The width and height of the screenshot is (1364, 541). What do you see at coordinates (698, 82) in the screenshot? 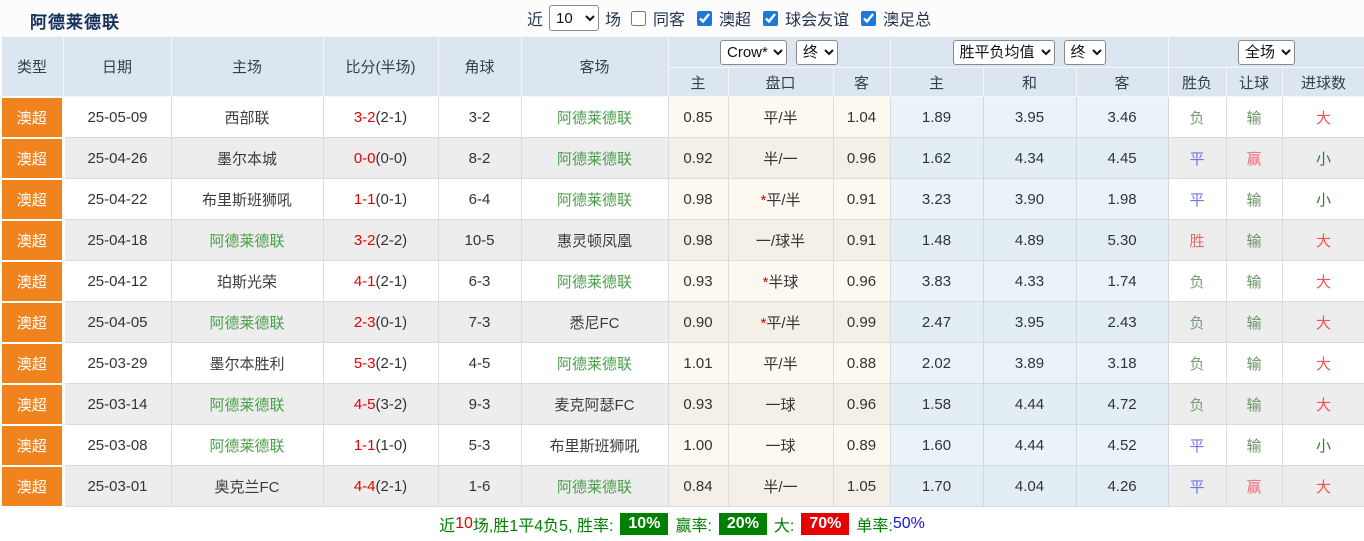
I see `subcol-crow-home: 主` at bounding box center [698, 82].